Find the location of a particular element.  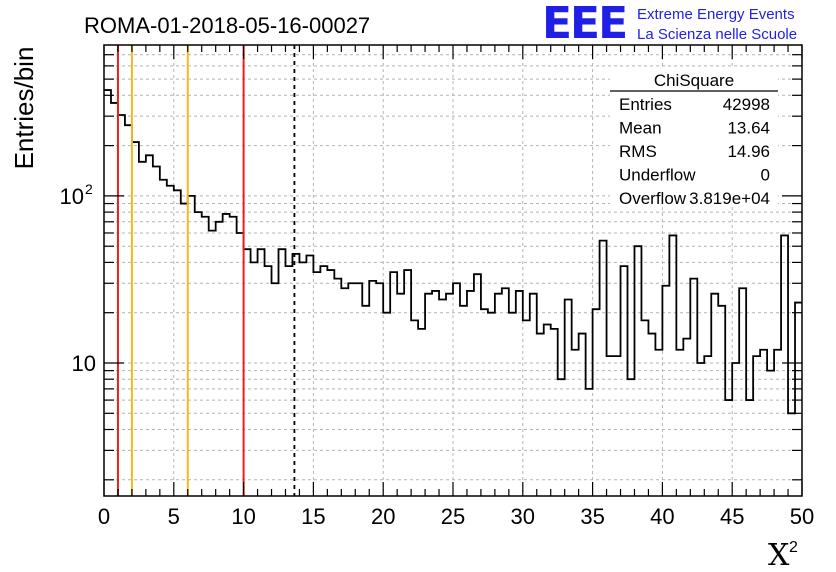

y-axis-label: Entries/bin is located at coordinates (24, 108).